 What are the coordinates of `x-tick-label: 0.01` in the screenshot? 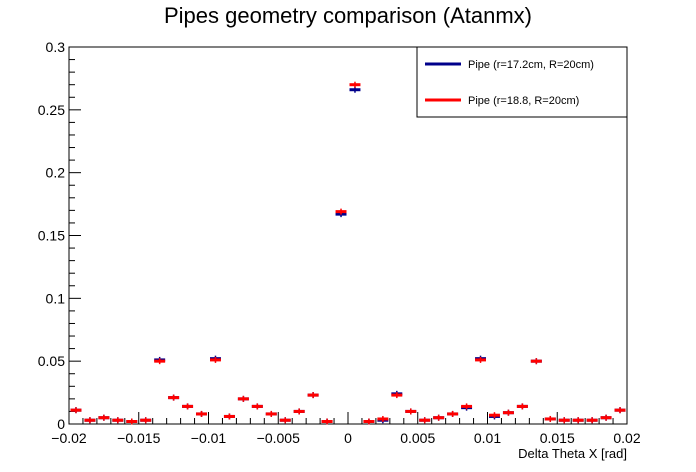 It's located at (487, 438).